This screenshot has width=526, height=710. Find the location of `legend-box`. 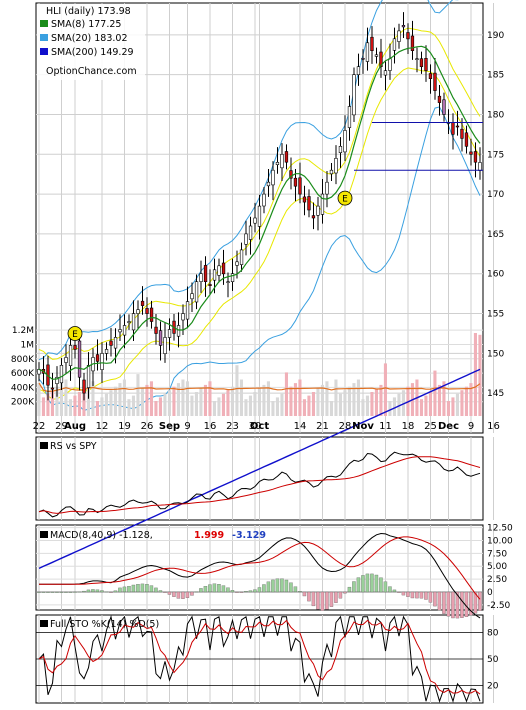

legend-box is located at coordinates (91, 42).